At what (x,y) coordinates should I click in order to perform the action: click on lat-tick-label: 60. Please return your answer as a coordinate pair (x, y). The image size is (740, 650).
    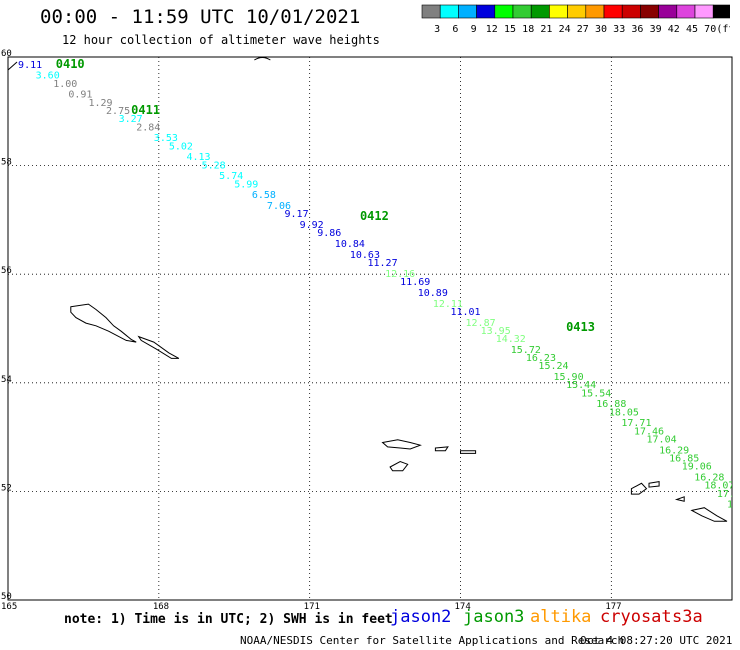
    Looking at the image, I should click on (6, 54).